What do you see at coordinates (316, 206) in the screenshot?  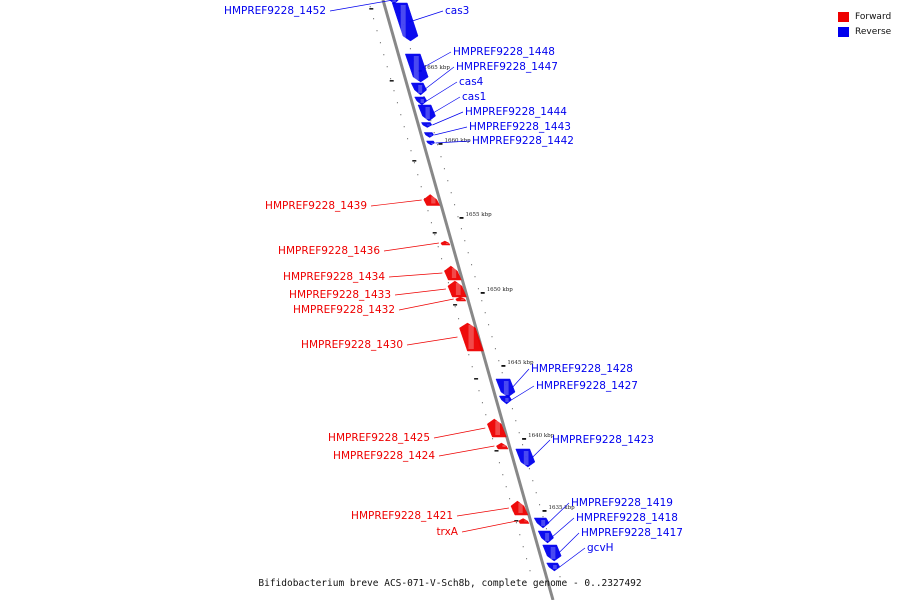 I see `gene-label: HMPREF9228_1439` at bounding box center [316, 206].